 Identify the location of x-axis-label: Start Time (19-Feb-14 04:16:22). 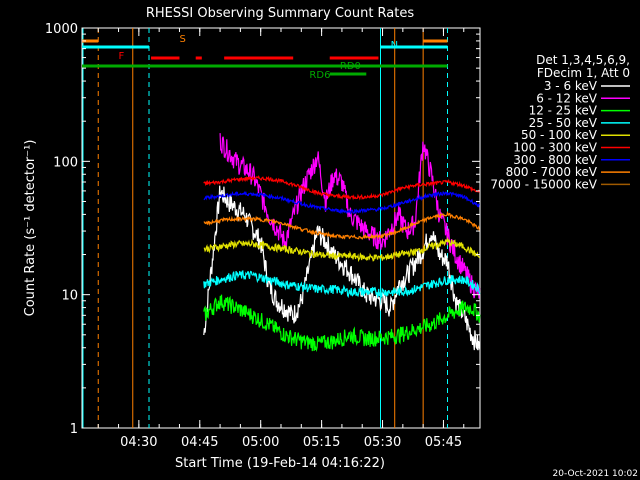
(280, 463).